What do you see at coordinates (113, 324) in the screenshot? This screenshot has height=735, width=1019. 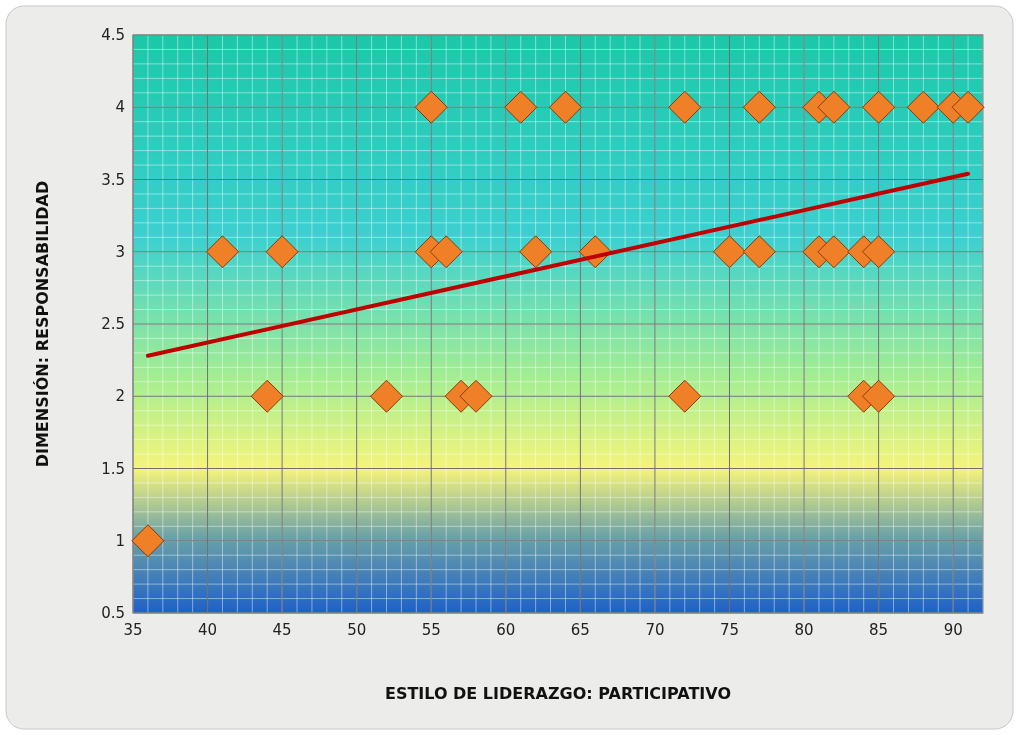 I see `y-tick-label: 2.5` at bounding box center [113, 324].